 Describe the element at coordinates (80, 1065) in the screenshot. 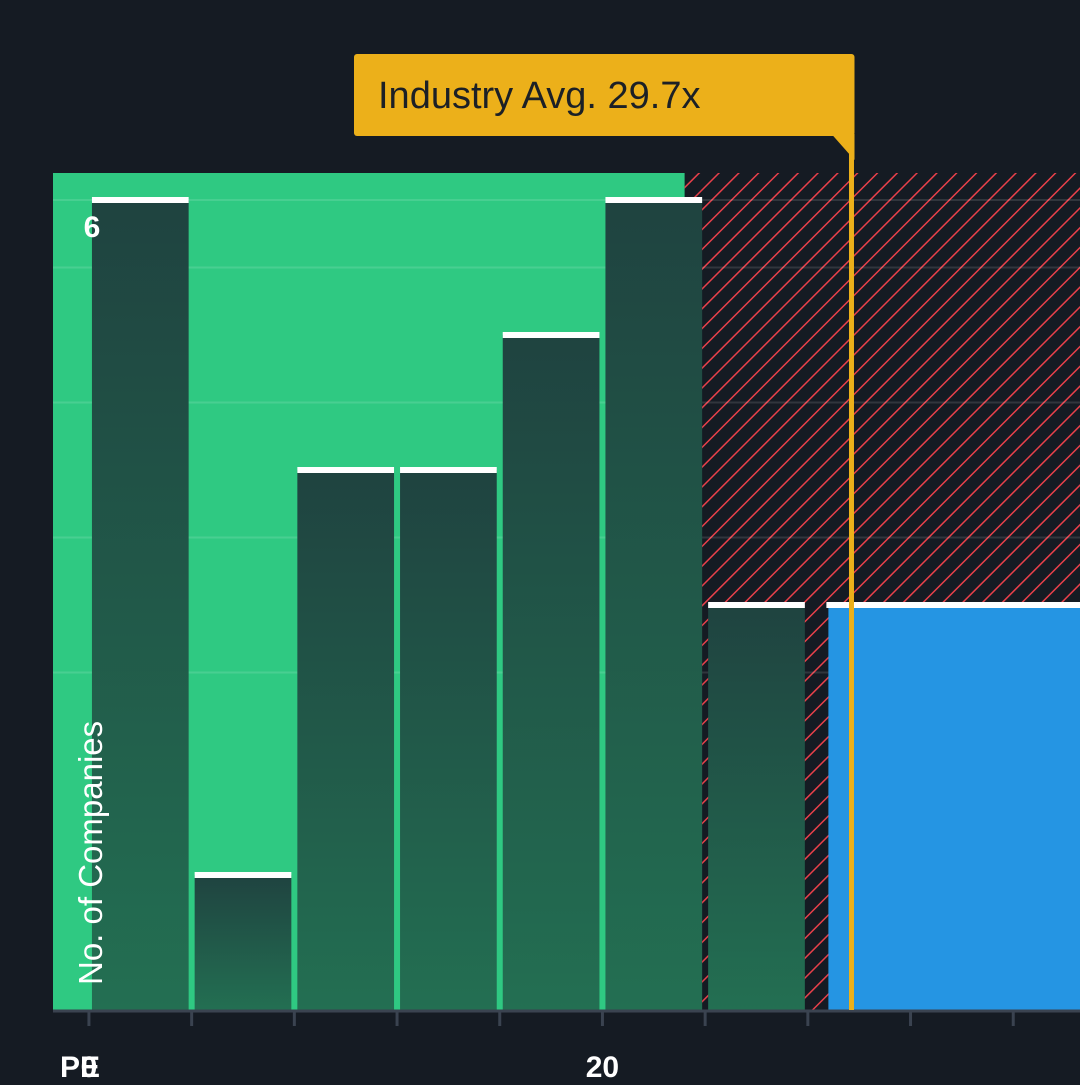

I see `x-axis-label: PE` at that location.